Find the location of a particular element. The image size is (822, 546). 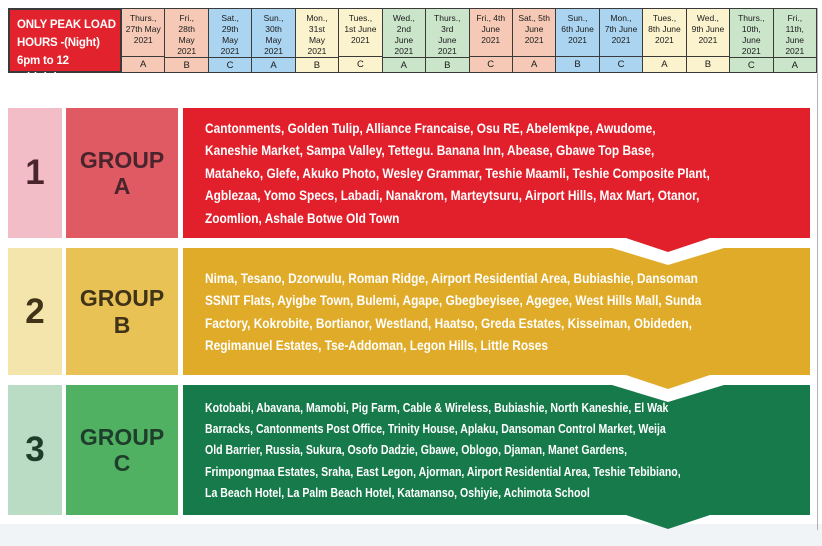

date-column: Thurs., 10th, June 2021 C is located at coordinates (752, 40).